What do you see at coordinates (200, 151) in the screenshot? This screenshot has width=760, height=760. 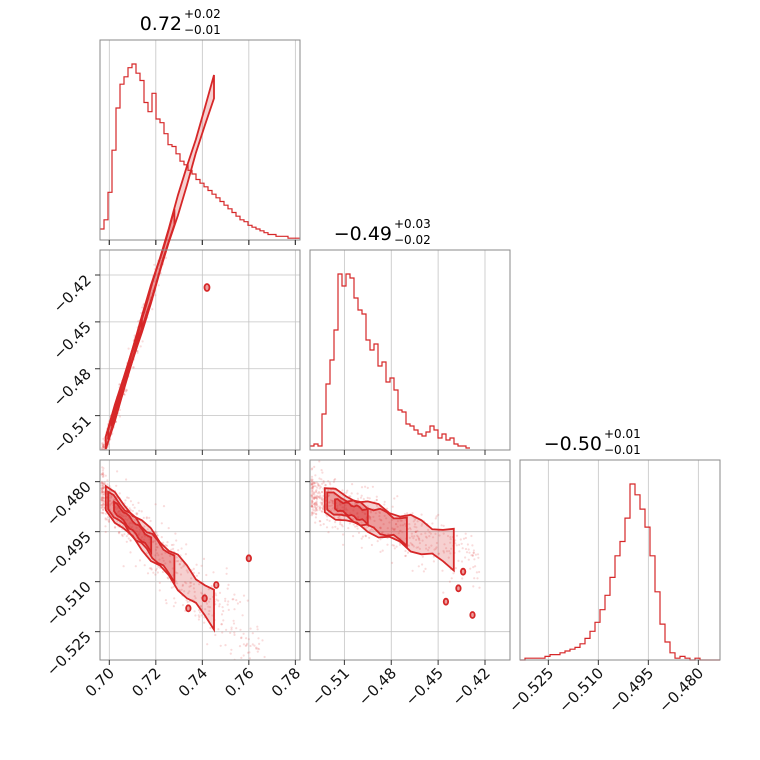 I see `histogram-step-line` at bounding box center [200, 151].